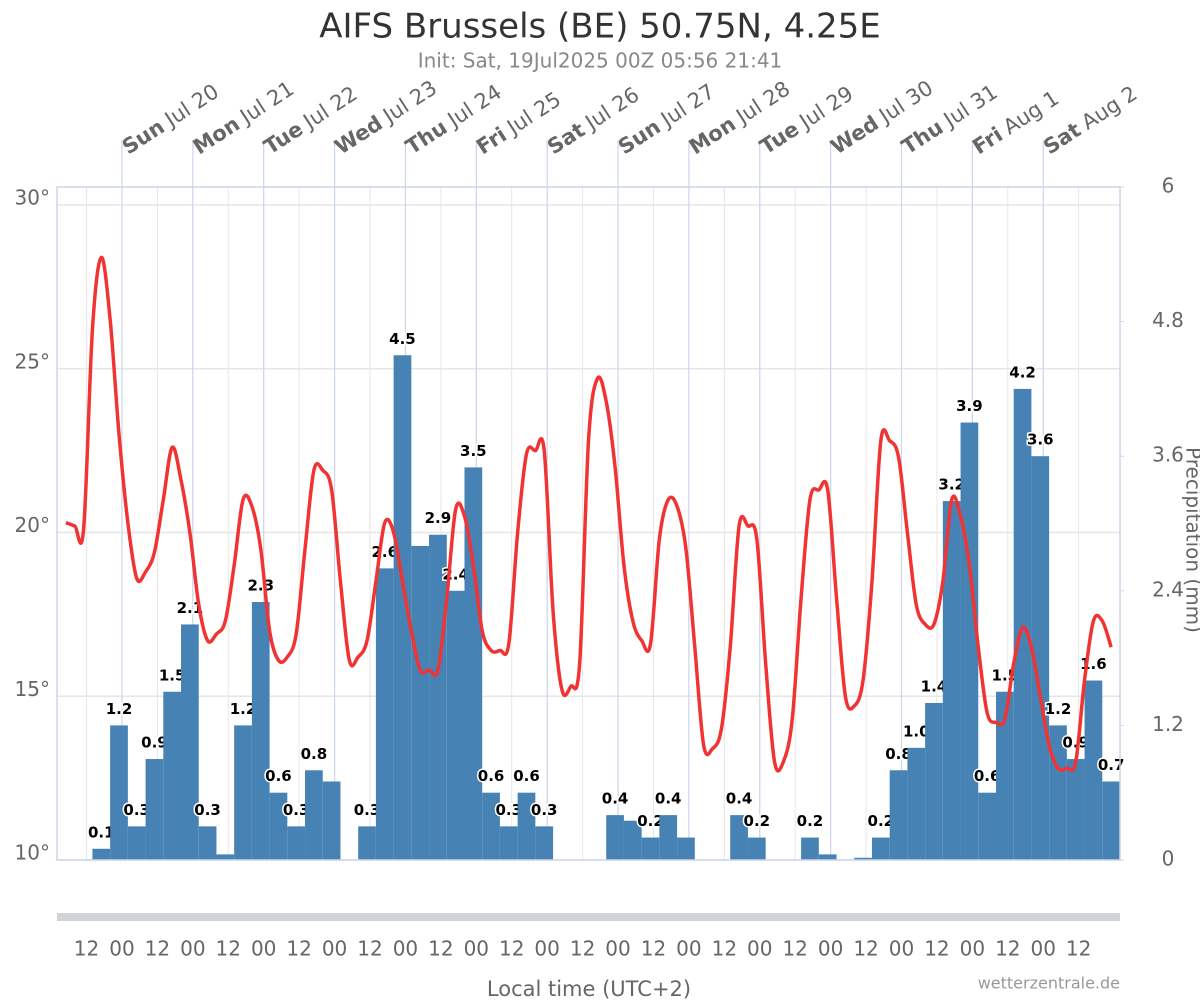  Describe the element at coordinates (32, 689) in the screenshot. I see `y-tick-label: 15°` at that location.